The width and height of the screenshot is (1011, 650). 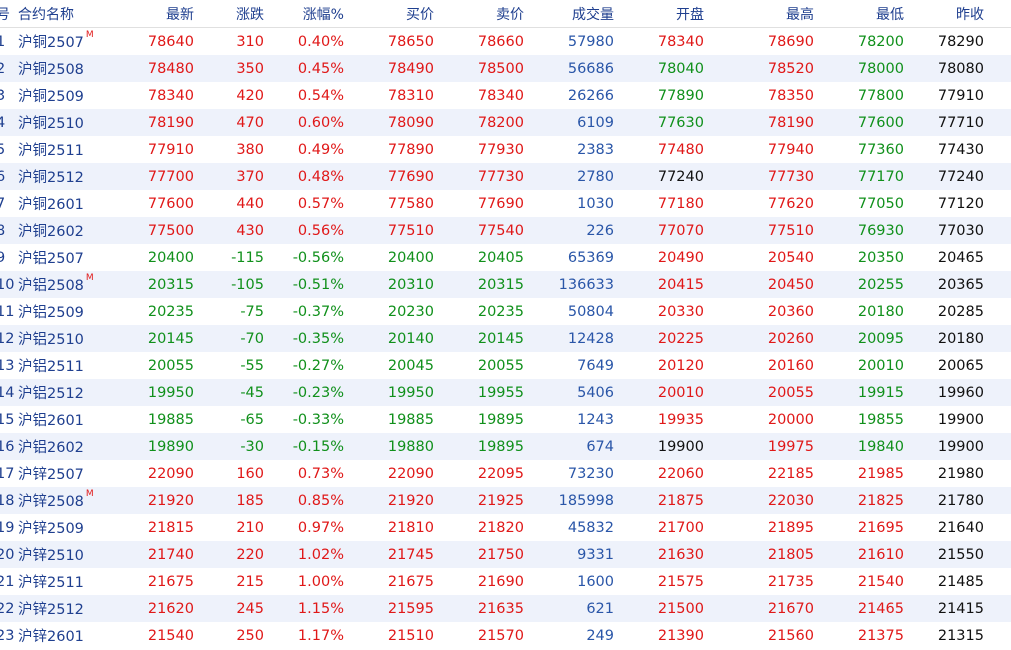 What do you see at coordinates (250, 473) in the screenshot?
I see `cell-change: 160` at bounding box center [250, 473].